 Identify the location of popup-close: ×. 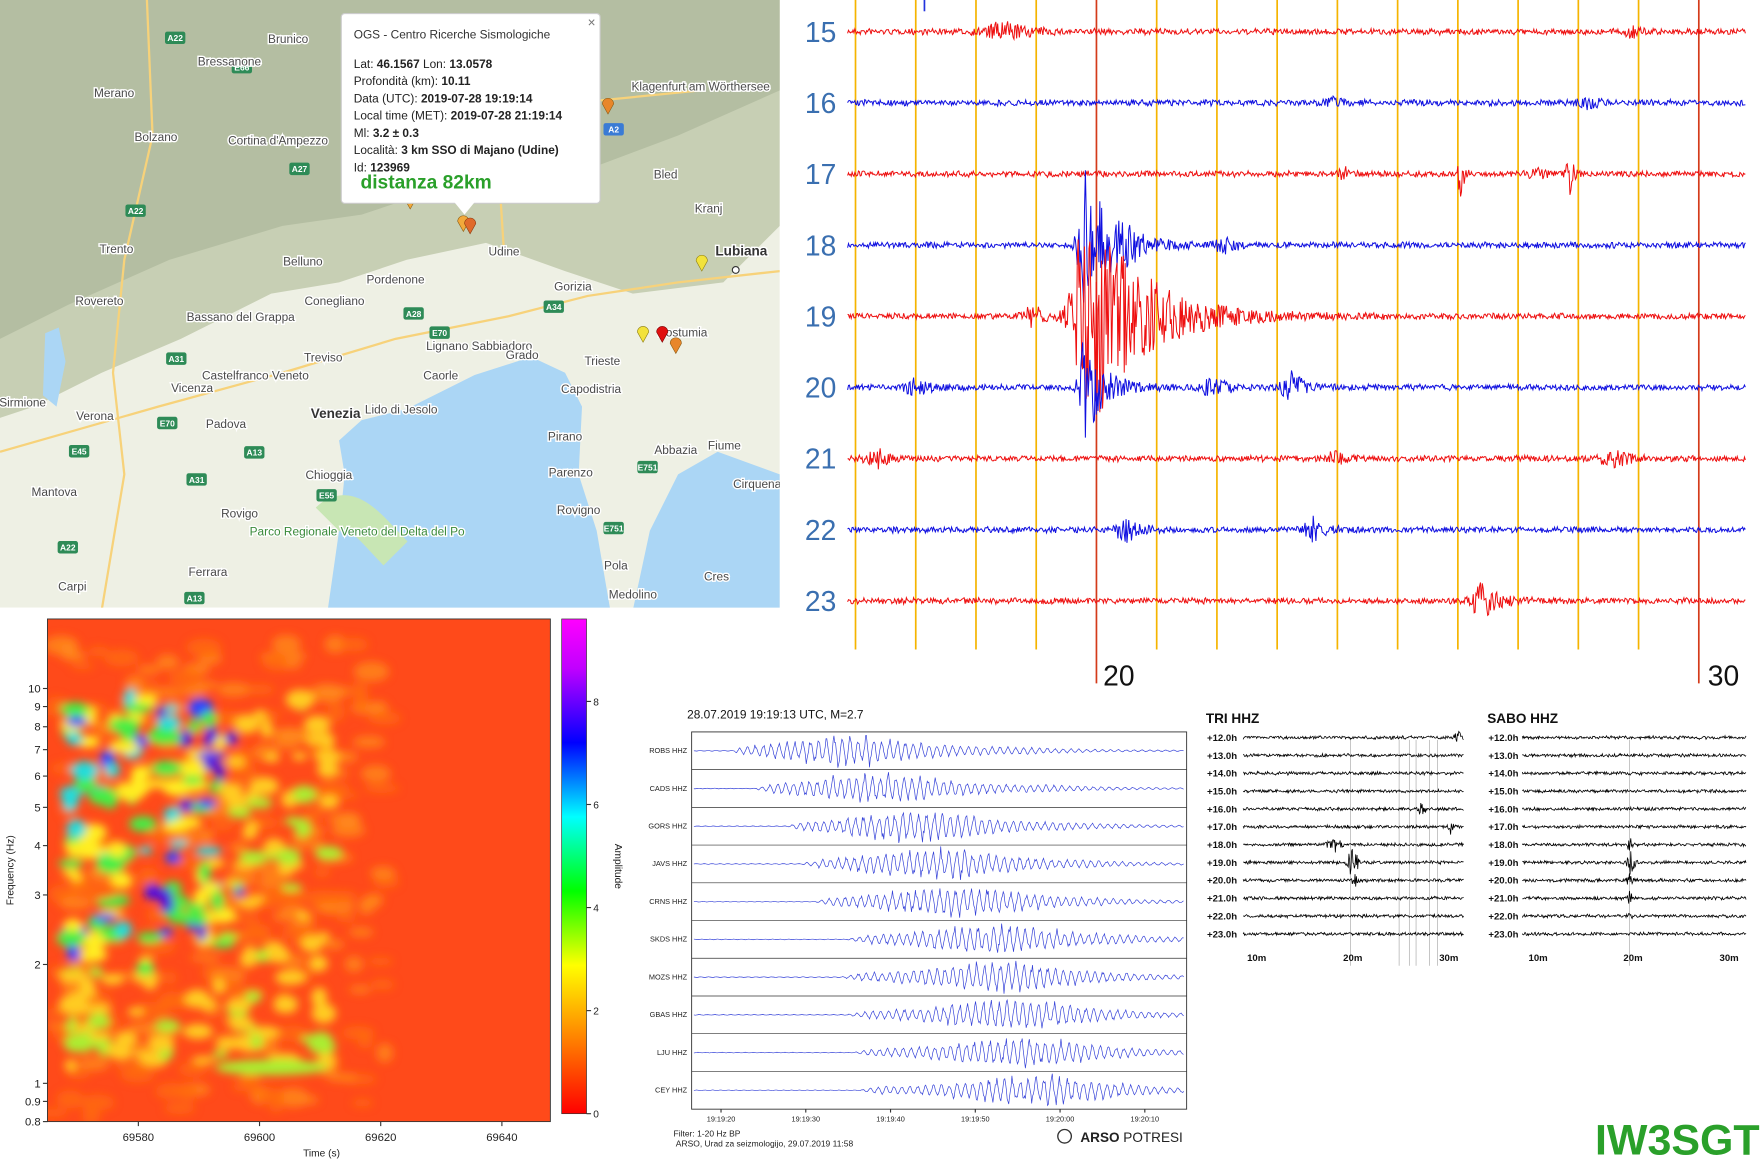
(592, 22).